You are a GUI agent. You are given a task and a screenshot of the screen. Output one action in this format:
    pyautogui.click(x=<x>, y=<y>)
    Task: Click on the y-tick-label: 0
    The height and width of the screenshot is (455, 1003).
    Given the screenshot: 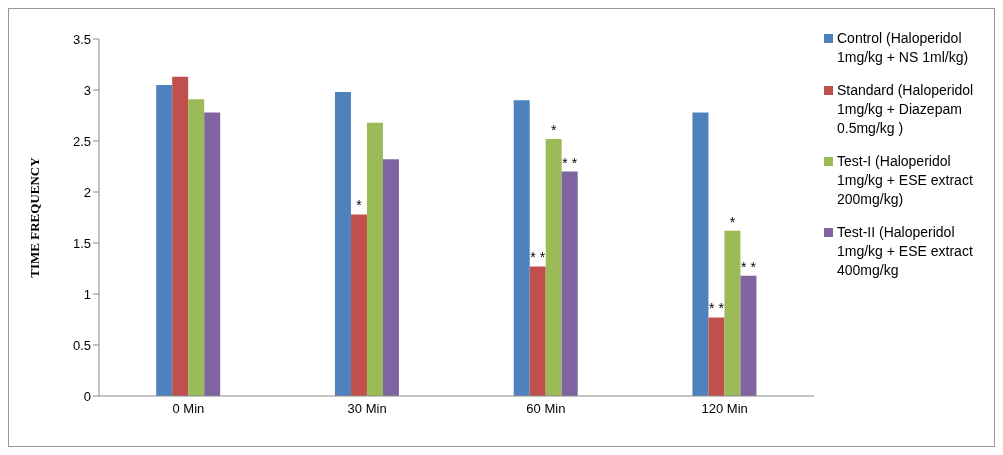 What is the action you would take?
    pyautogui.click(x=87, y=396)
    